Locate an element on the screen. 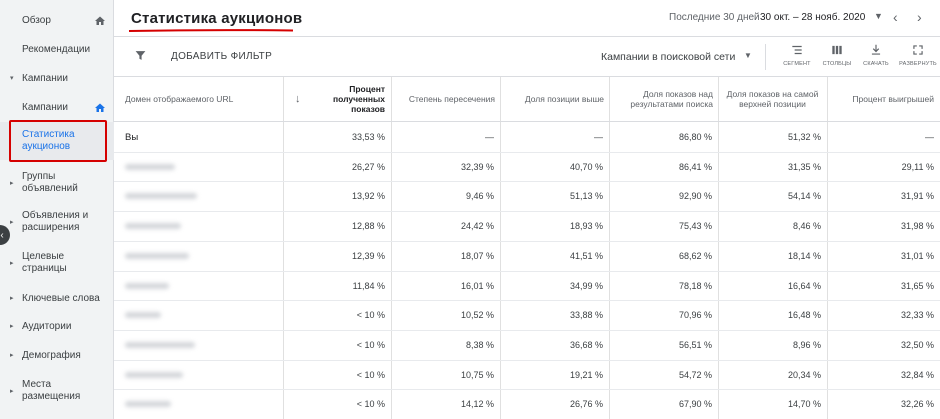  sidebar-item-overview: Обзор is located at coordinates (57, 21).